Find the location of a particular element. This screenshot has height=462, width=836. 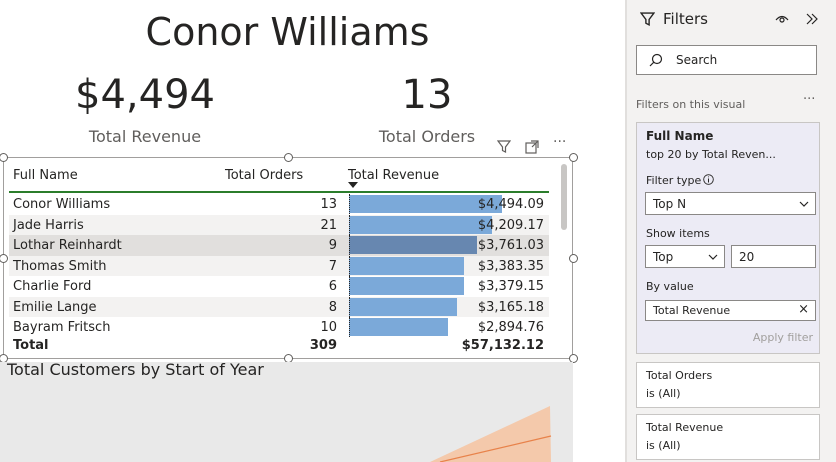

table-row: Lothar Reinhardt 9 $3,761.03 is located at coordinates (279, 245).